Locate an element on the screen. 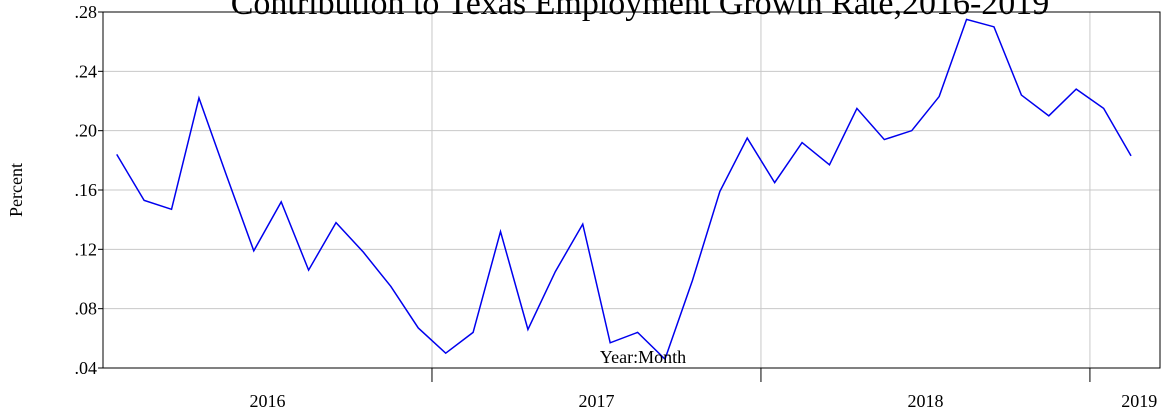  x-tick-label: 2019 is located at coordinates (1139, 401).